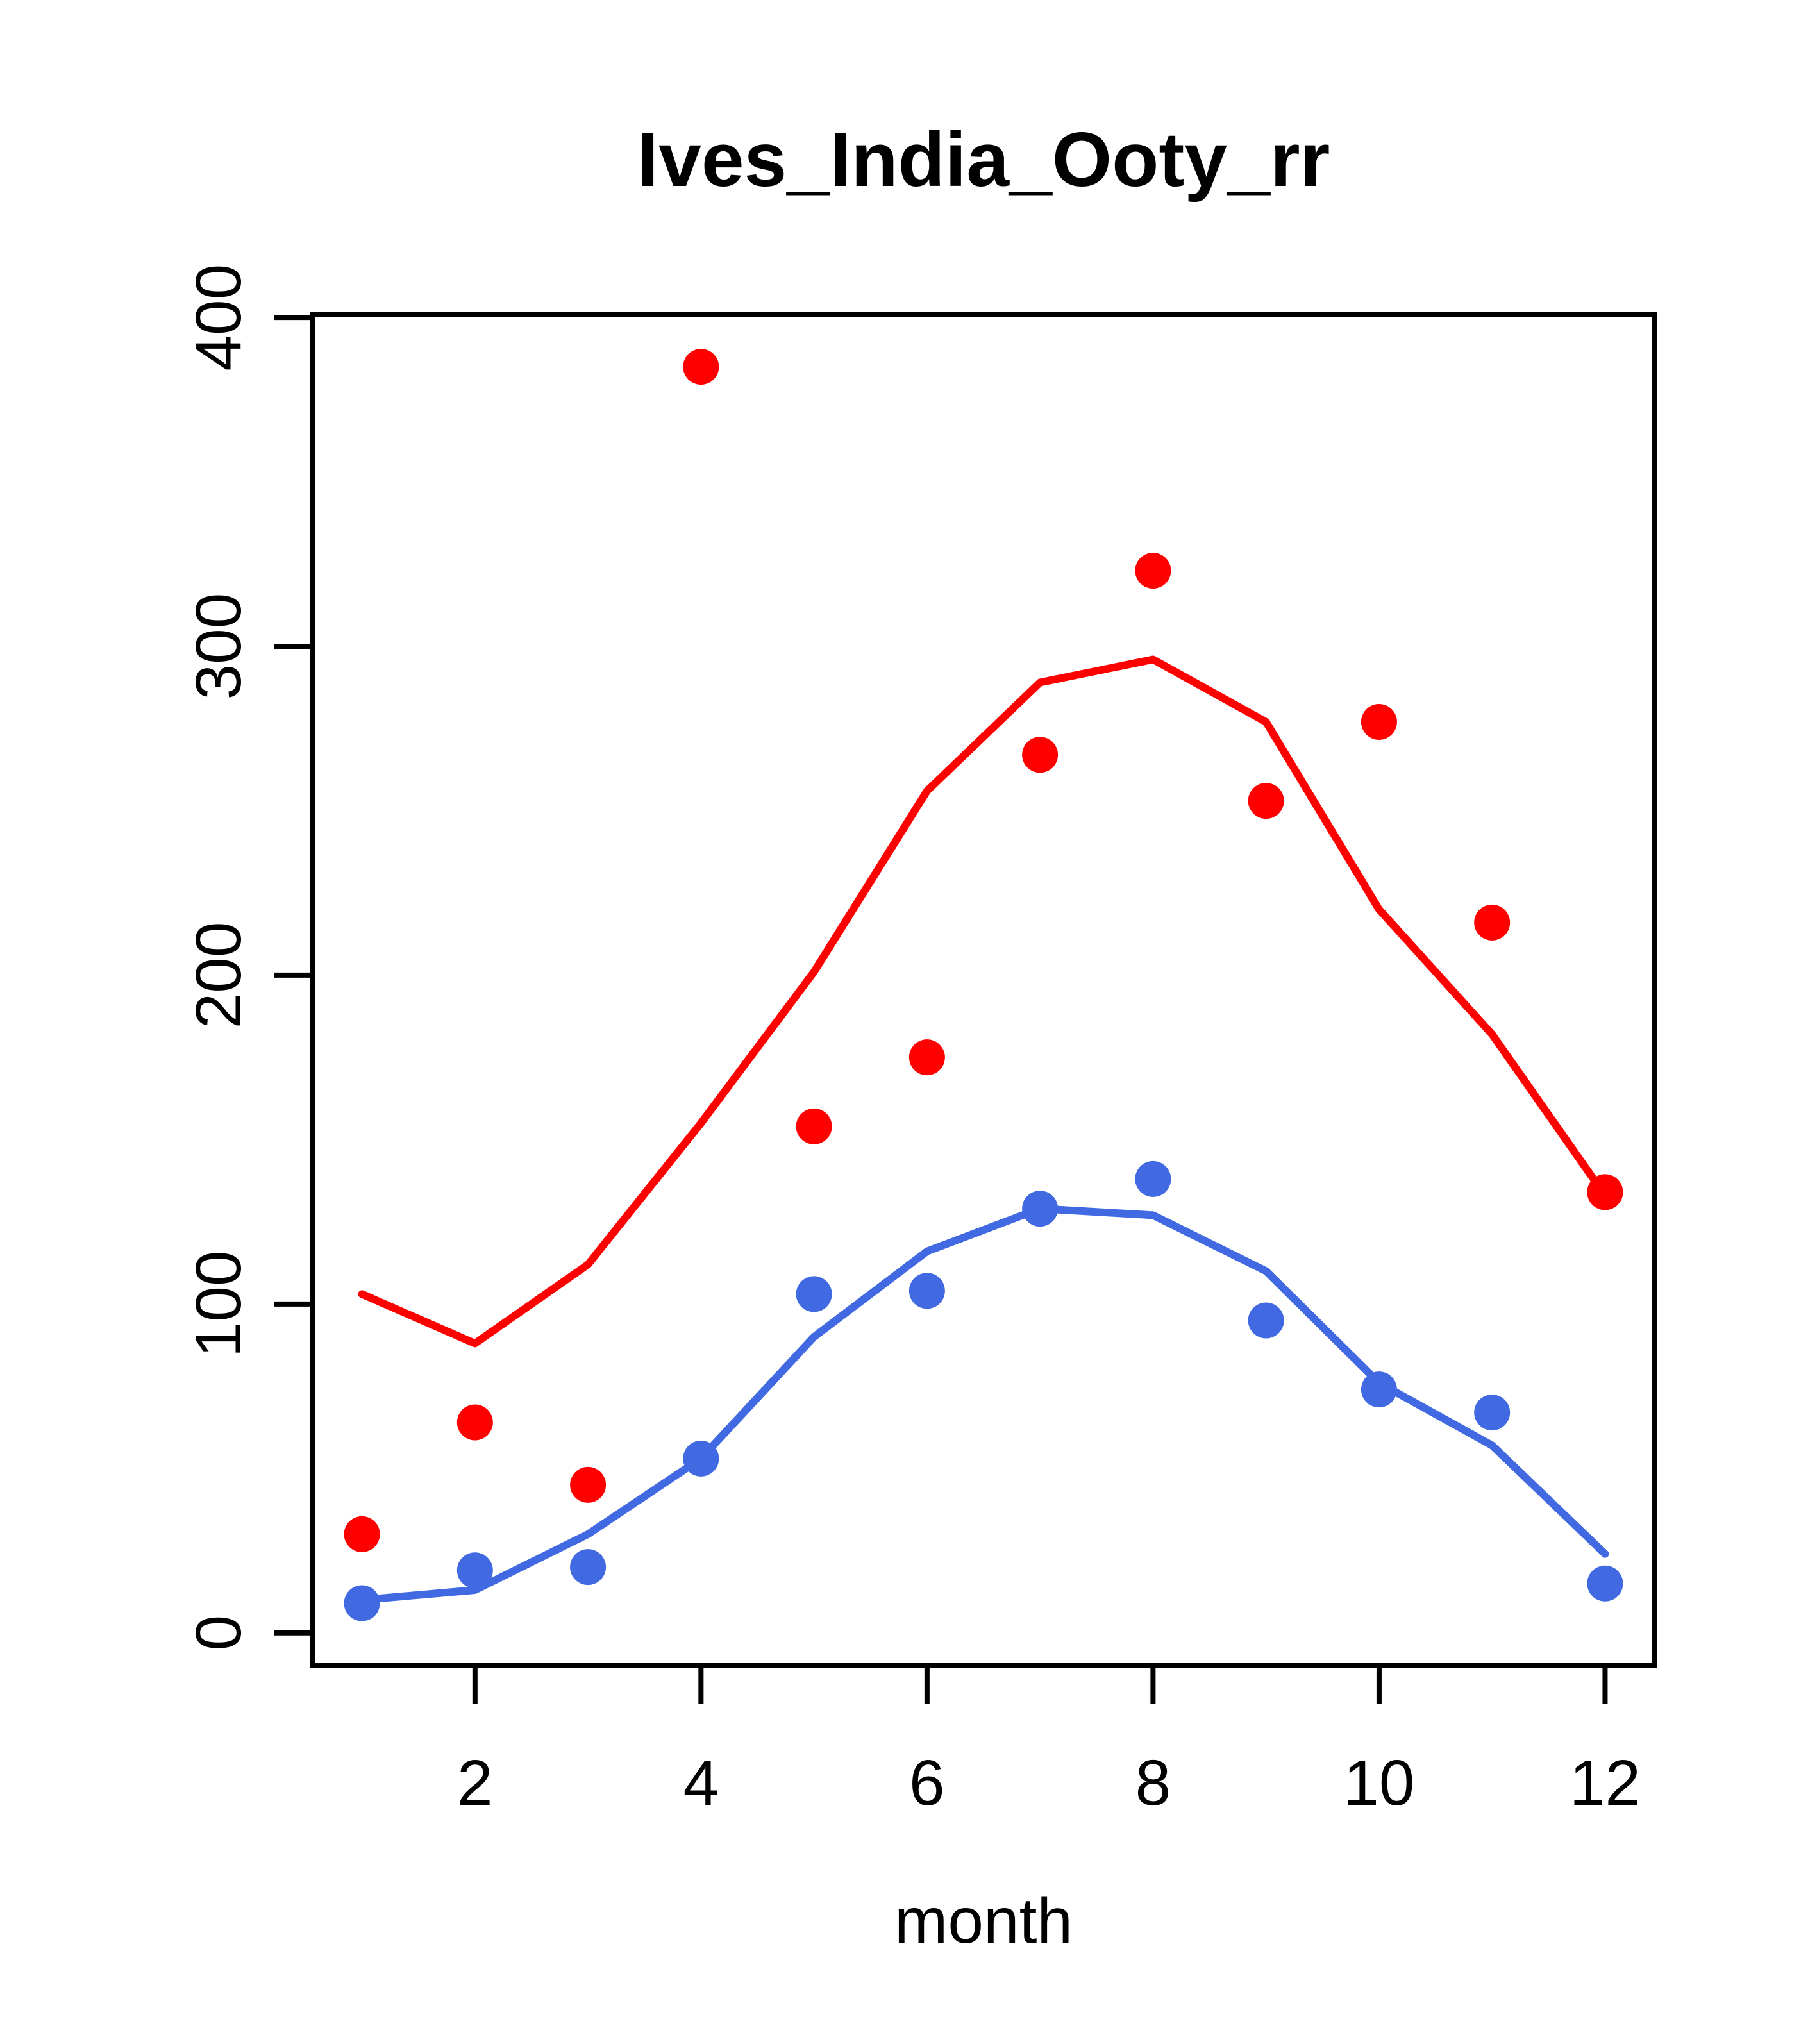  I want to click on x-axis: 2 4 6 8 10 12, so click(1049, 1742).